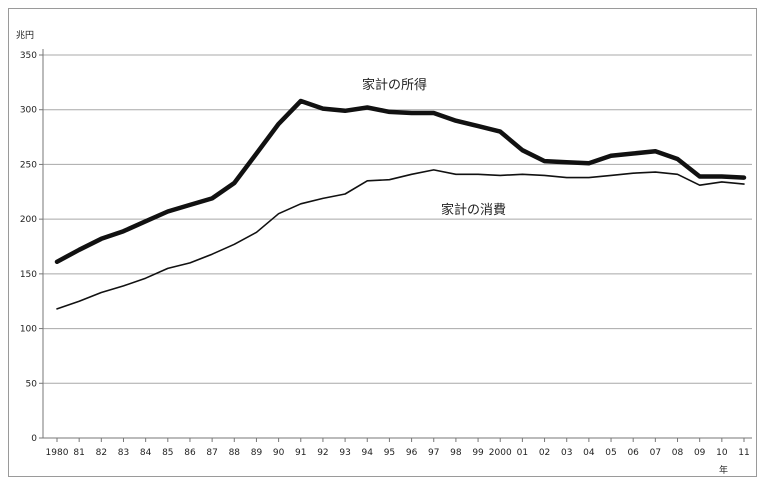 Image resolution: width=759 pixels, height=481 pixels. Describe the element at coordinates (300, 453) in the screenshot. I see `x-tick-label: 91` at that location.